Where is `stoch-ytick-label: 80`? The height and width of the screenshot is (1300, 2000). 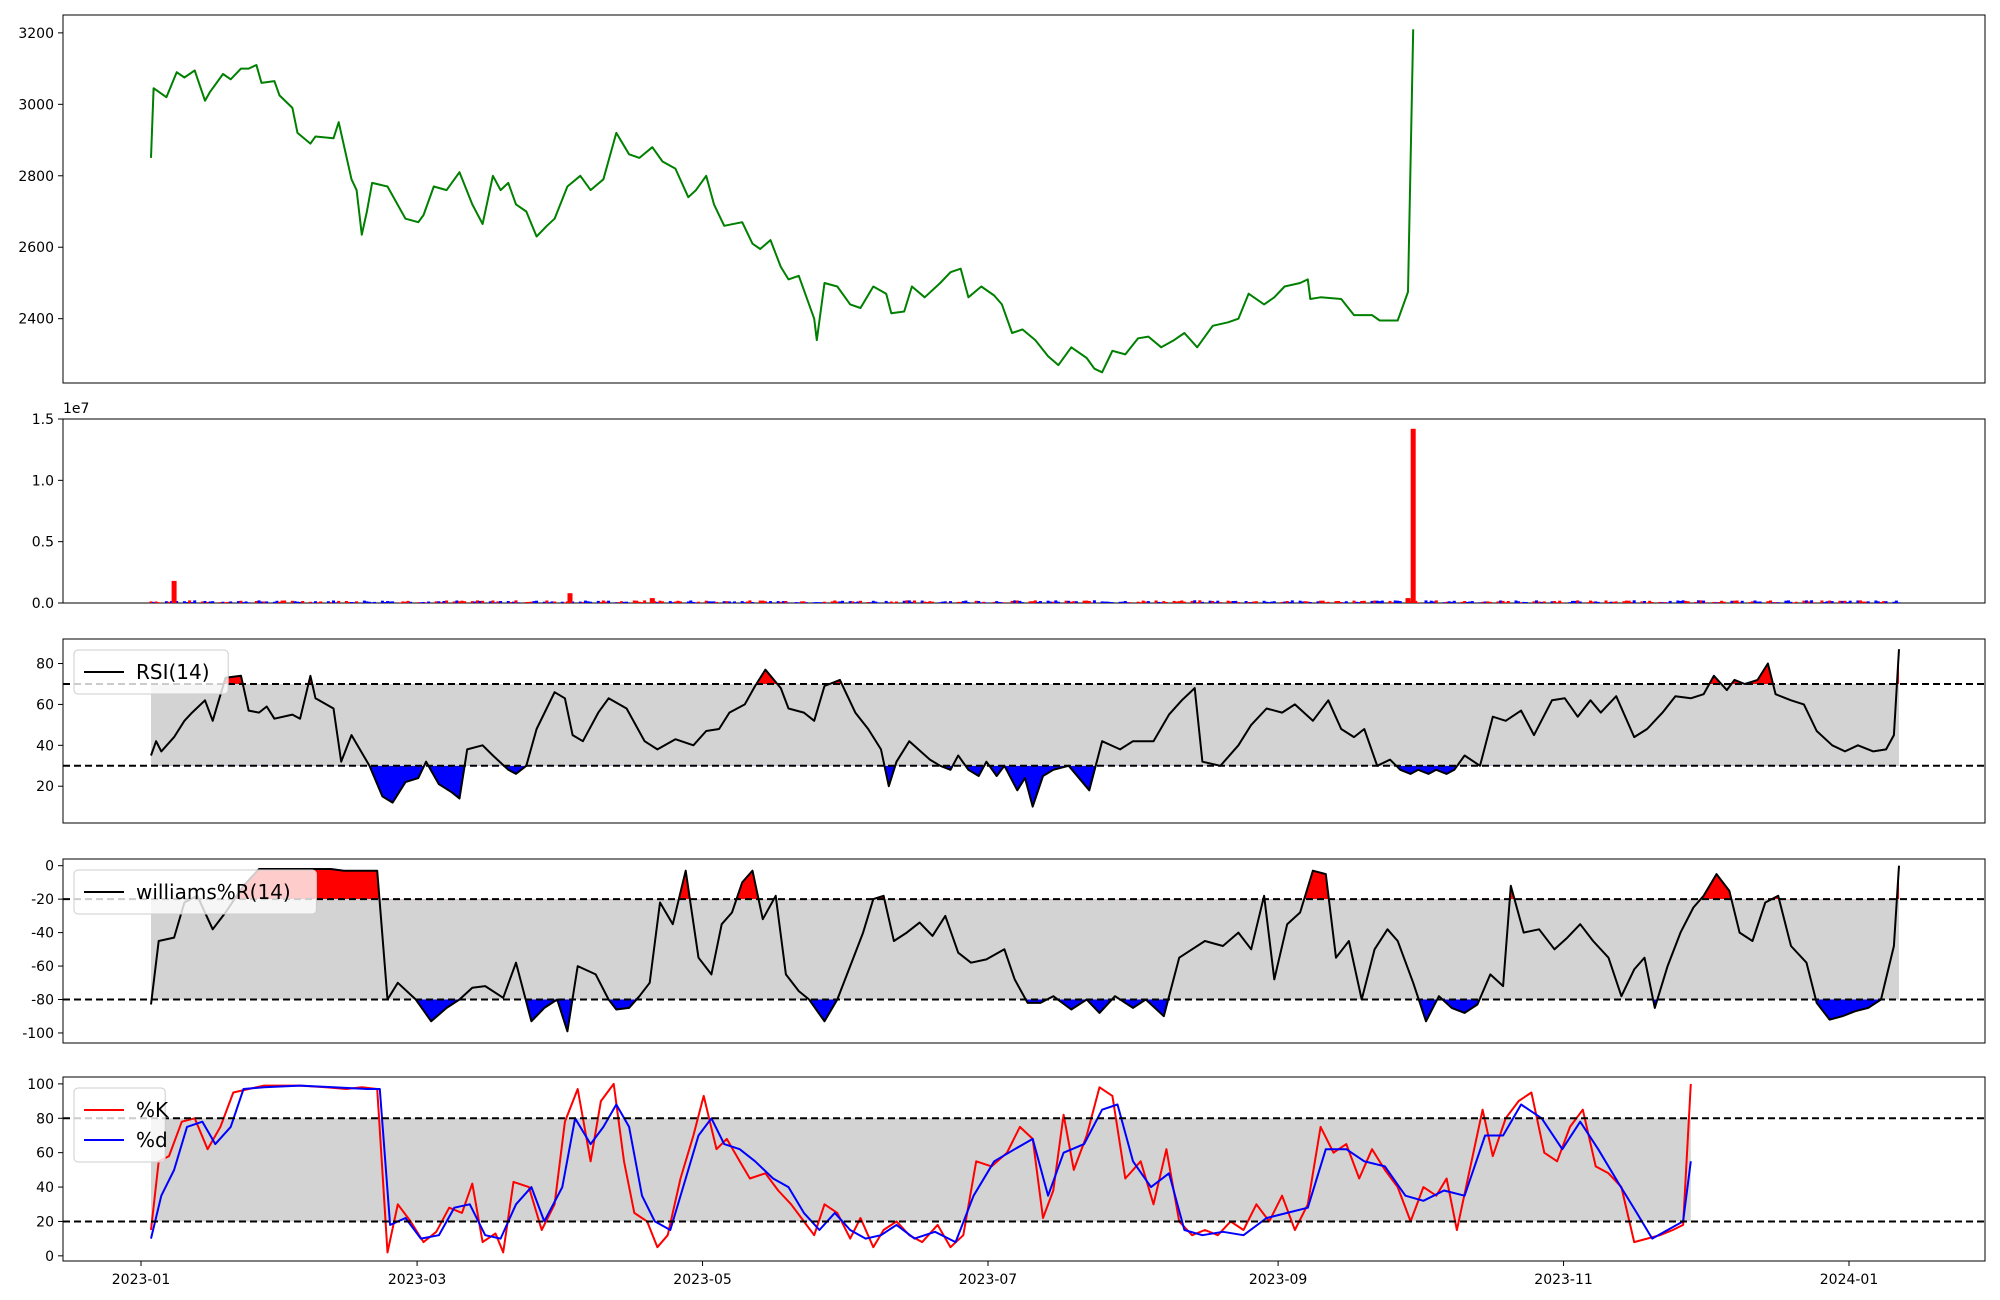 stoch-ytick-label: 80 is located at coordinates (45, 1119).